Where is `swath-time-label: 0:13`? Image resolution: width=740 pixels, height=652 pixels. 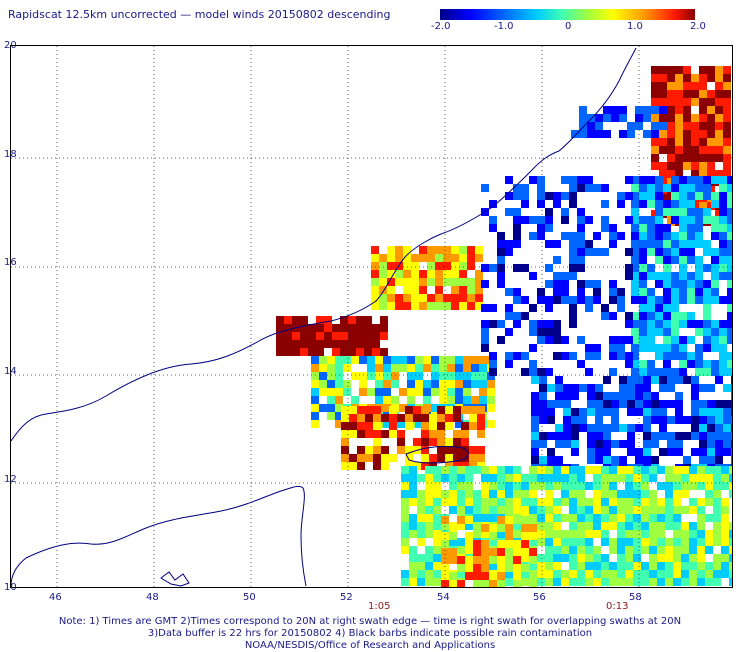 swath-time-label: 0:13 is located at coordinates (617, 606).